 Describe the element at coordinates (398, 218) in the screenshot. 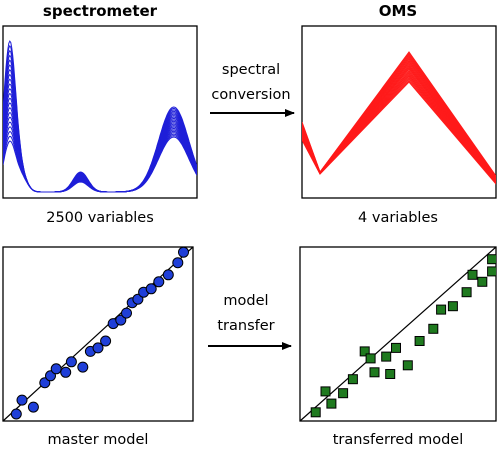

I see `oms-caption: 4 variables` at that location.